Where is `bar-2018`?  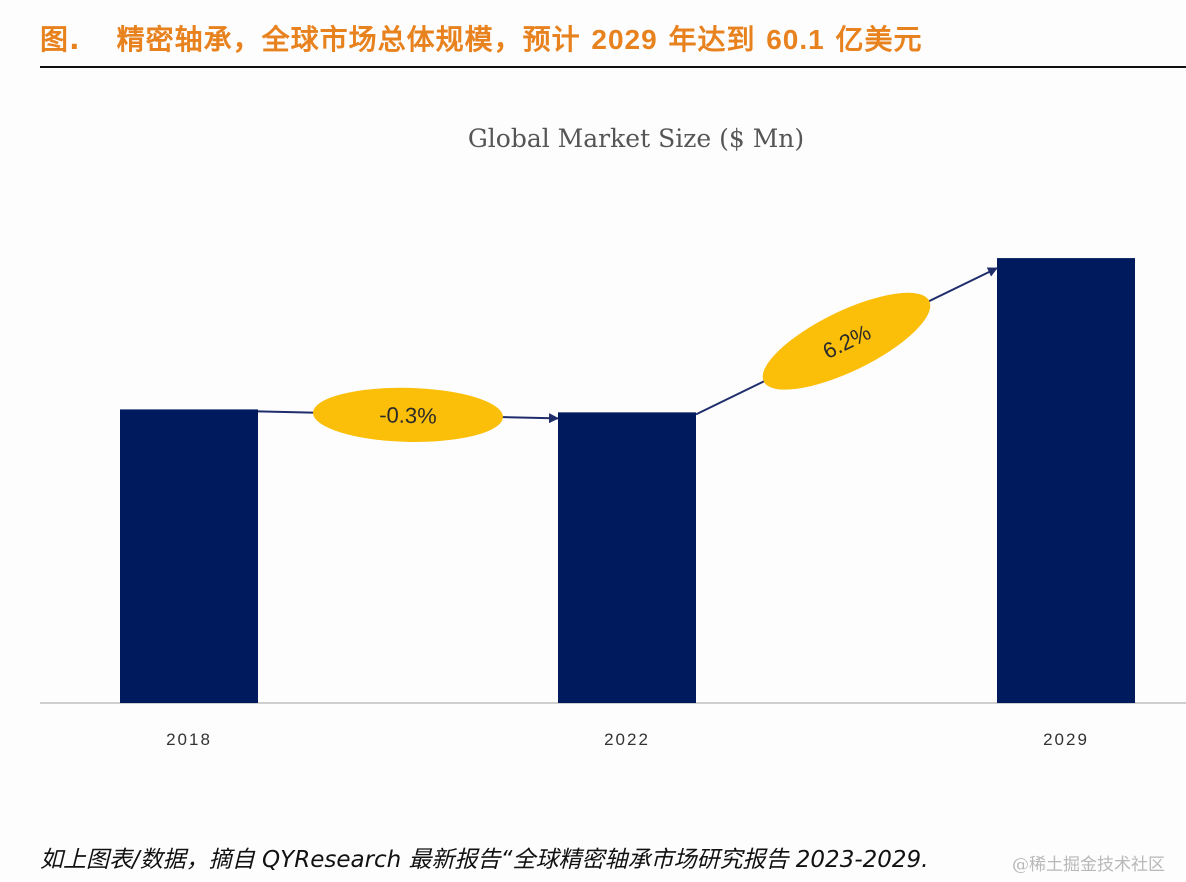 bar-2018 is located at coordinates (189, 556).